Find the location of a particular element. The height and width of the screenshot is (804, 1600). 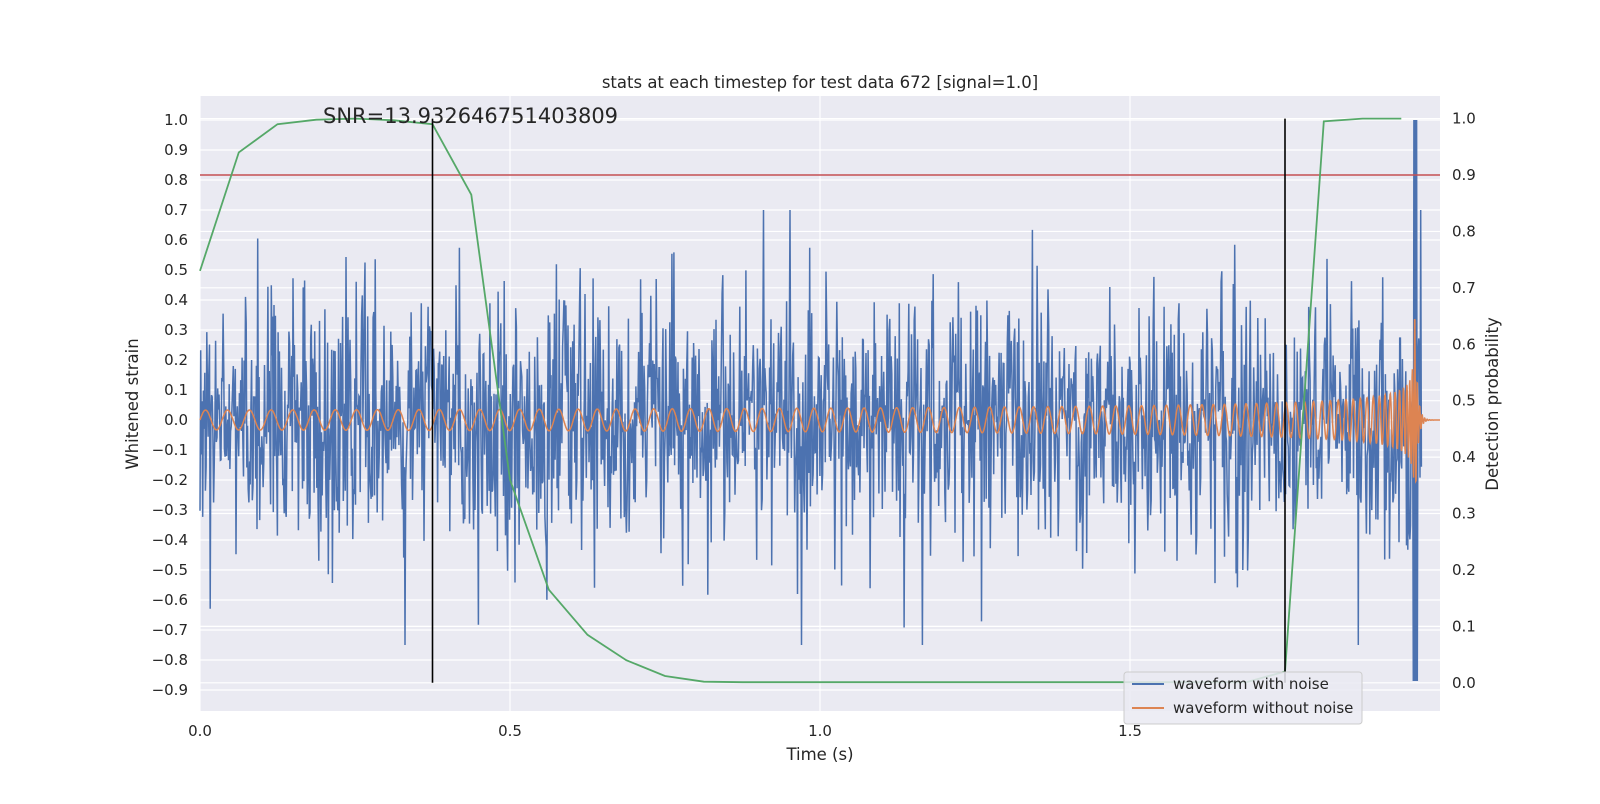

y-tick-label: −0.6 is located at coordinates (170, 600).